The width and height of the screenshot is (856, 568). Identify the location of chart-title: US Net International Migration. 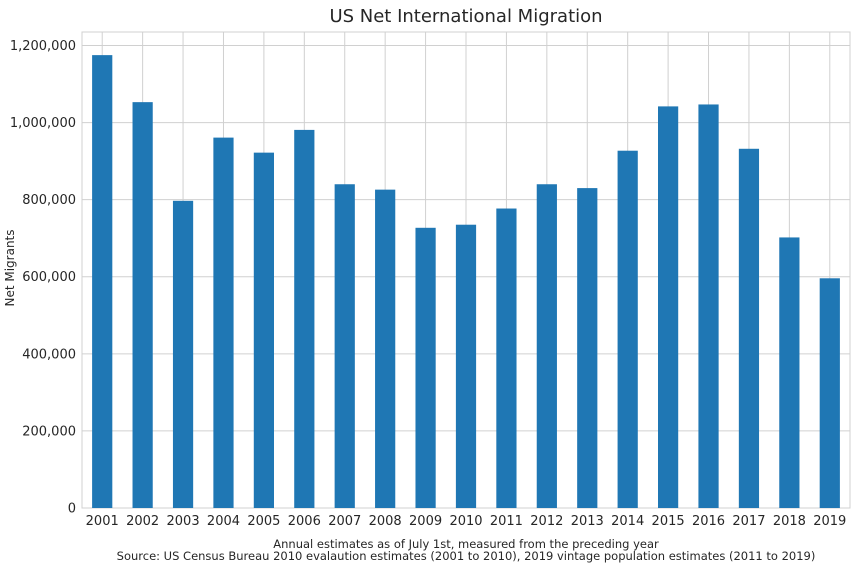
(465, 16).